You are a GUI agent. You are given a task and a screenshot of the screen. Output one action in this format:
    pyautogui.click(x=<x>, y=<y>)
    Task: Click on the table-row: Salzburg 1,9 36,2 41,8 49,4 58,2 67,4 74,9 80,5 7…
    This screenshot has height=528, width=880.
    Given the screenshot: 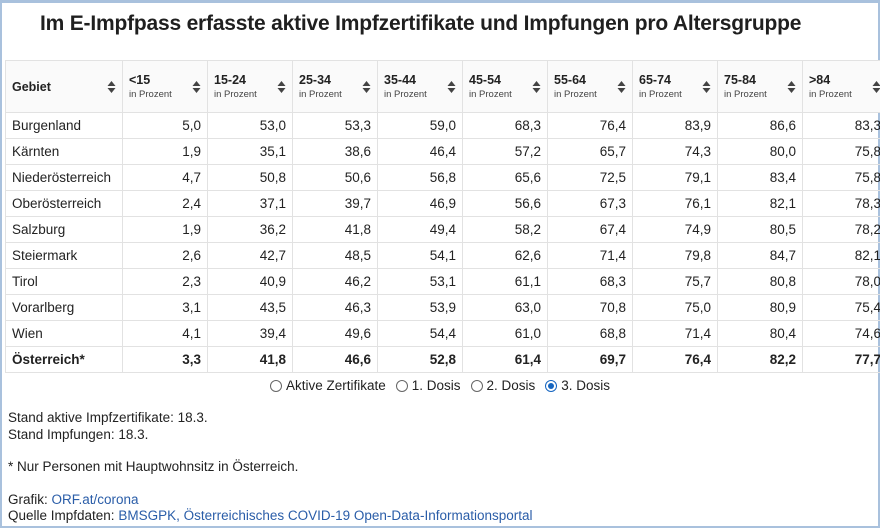 What is the action you would take?
    pyautogui.click(x=442, y=229)
    